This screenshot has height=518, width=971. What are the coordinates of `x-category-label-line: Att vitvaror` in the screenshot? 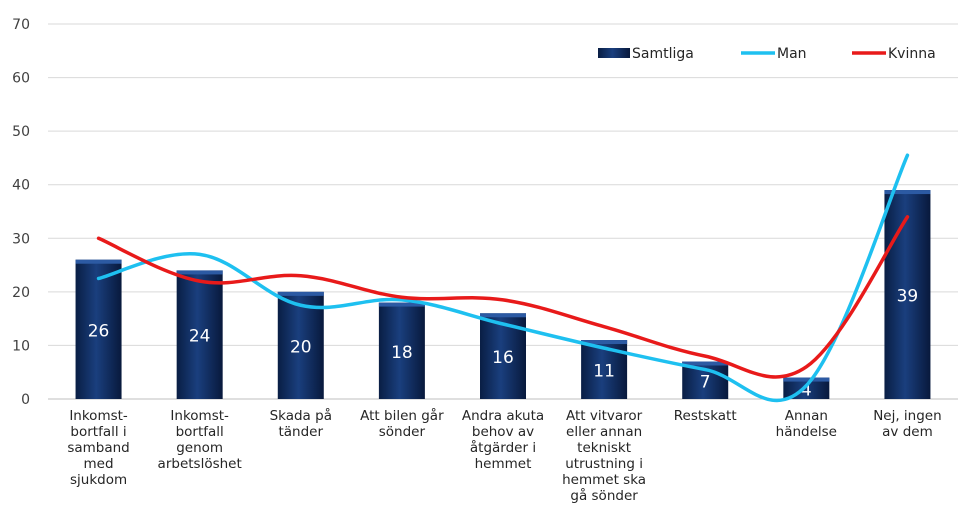 It's located at (604, 416).